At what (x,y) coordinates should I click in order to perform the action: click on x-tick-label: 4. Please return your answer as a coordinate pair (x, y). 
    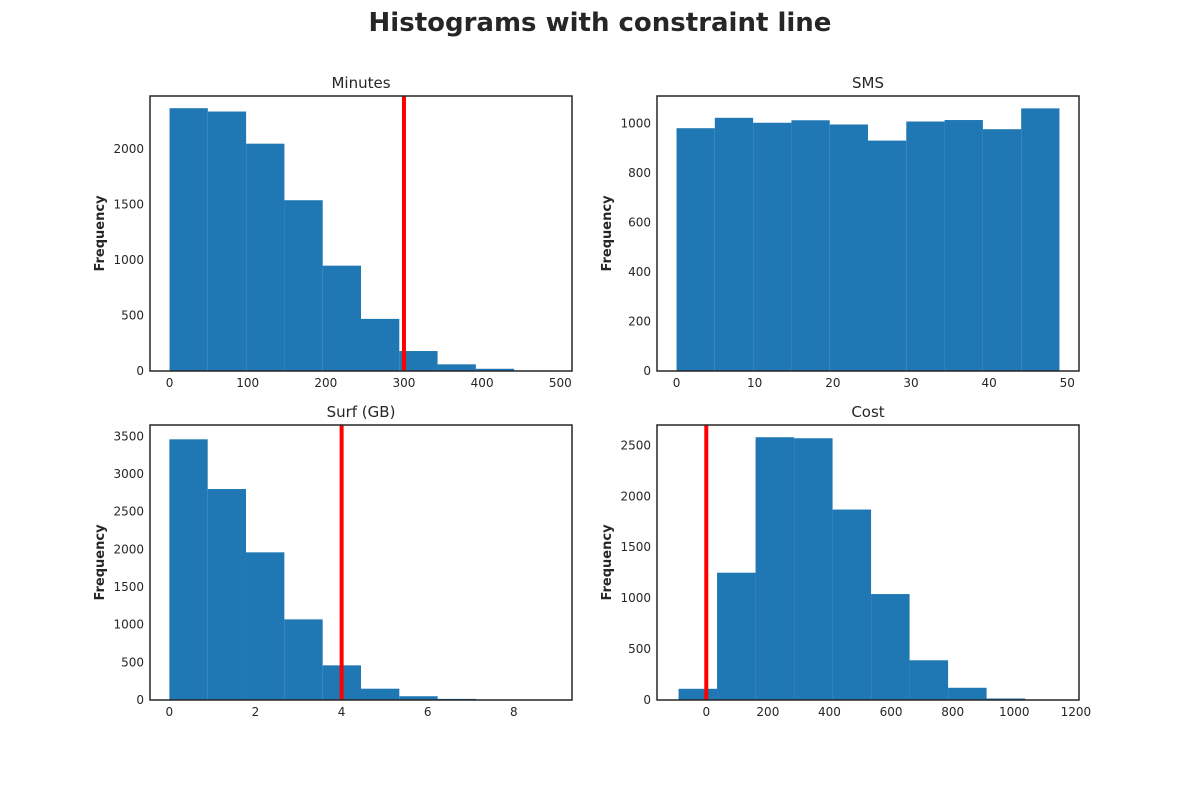
    Looking at the image, I should click on (342, 712).